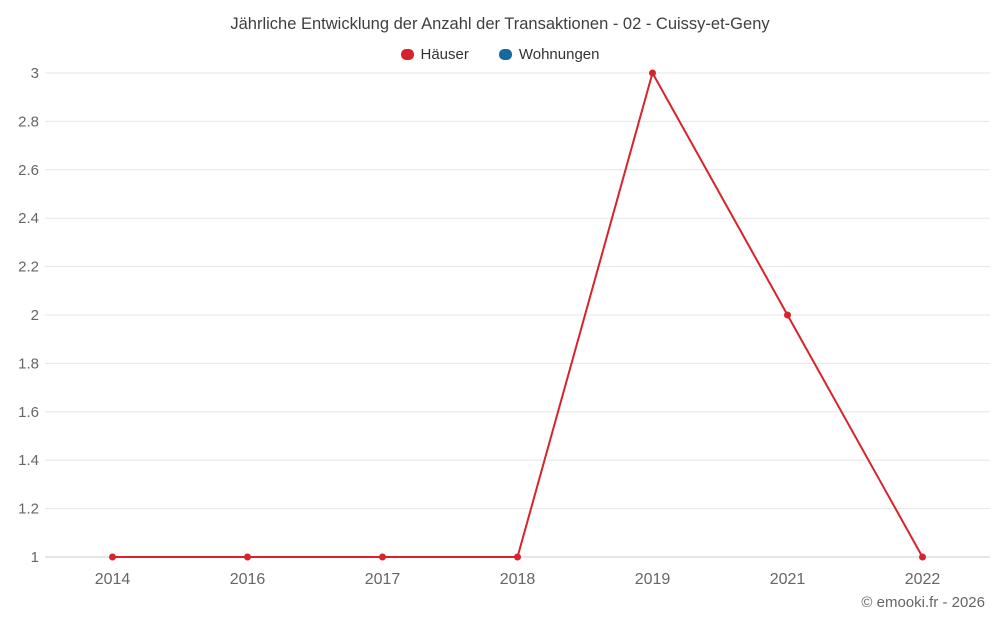  I want to click on y-tick-label: 1.2, so click(28, 509).